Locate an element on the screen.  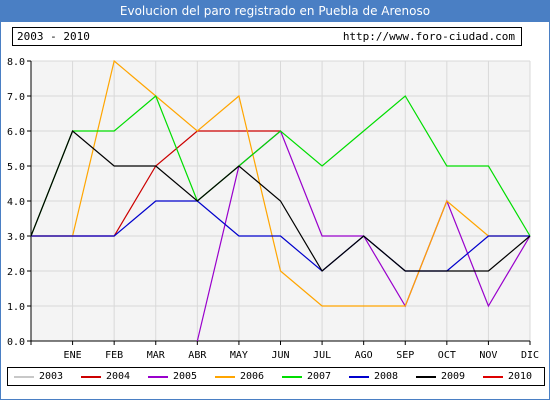
y-tick-label: 8.0 is located at coordinates (16, 62).